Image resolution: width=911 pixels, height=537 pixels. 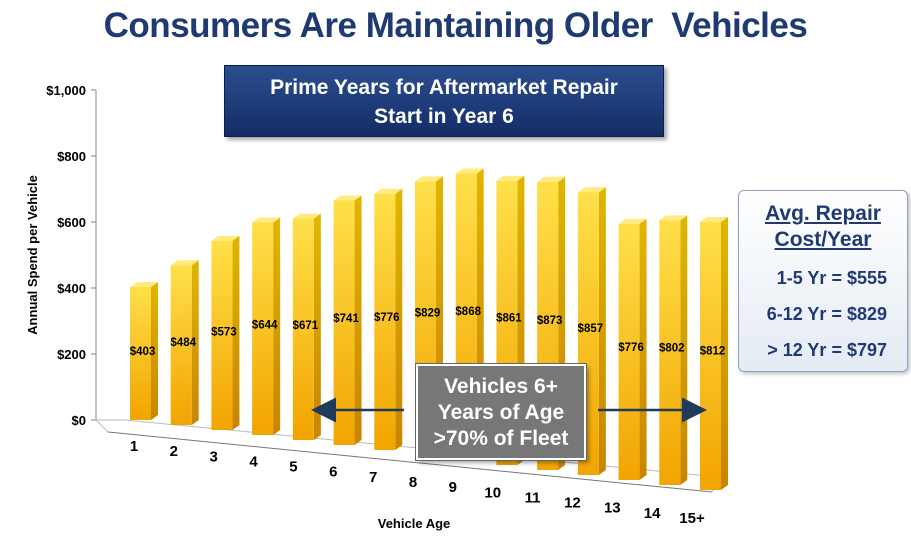 I want to click on summary-heading: Avg. Repair Cost/Year, so click(x=823, y=227).